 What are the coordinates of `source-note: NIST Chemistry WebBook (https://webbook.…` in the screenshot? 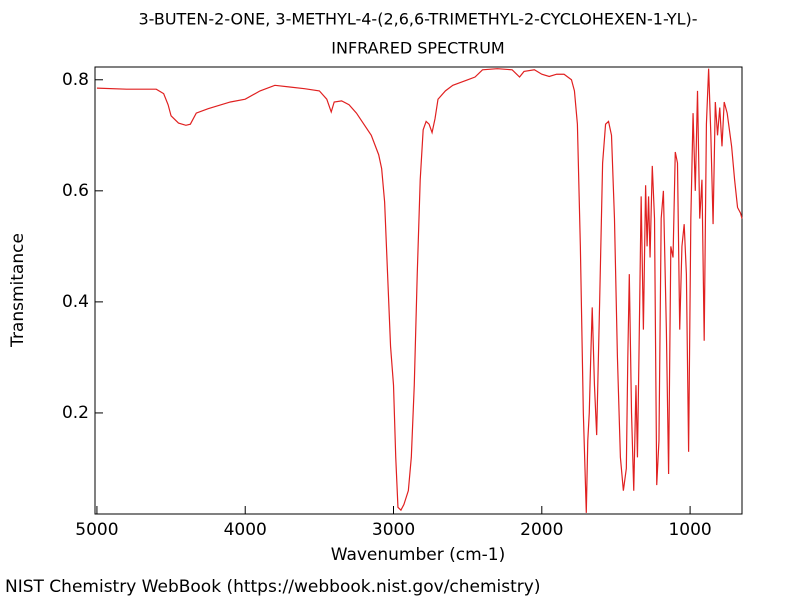 It's located at (272, 587).